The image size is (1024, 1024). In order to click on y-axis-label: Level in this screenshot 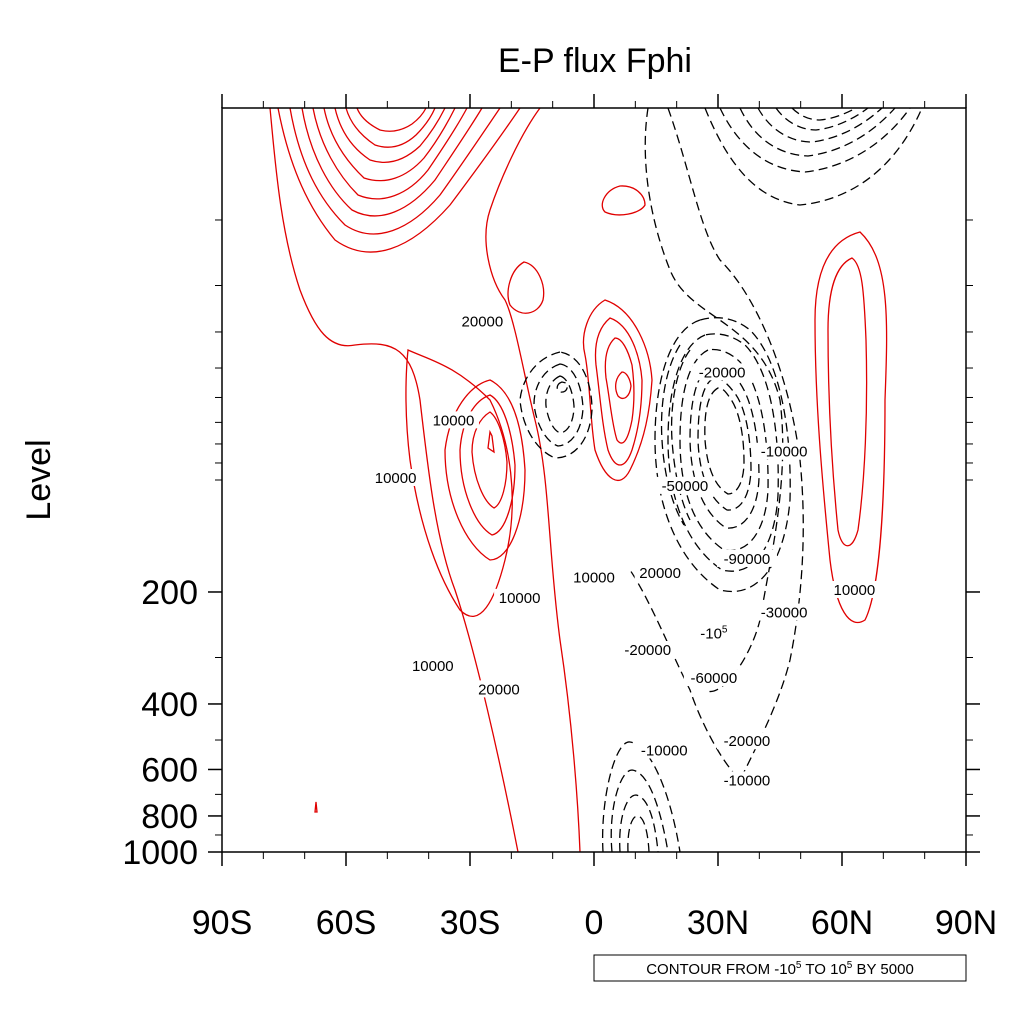, I will do `click(39, 479)`.